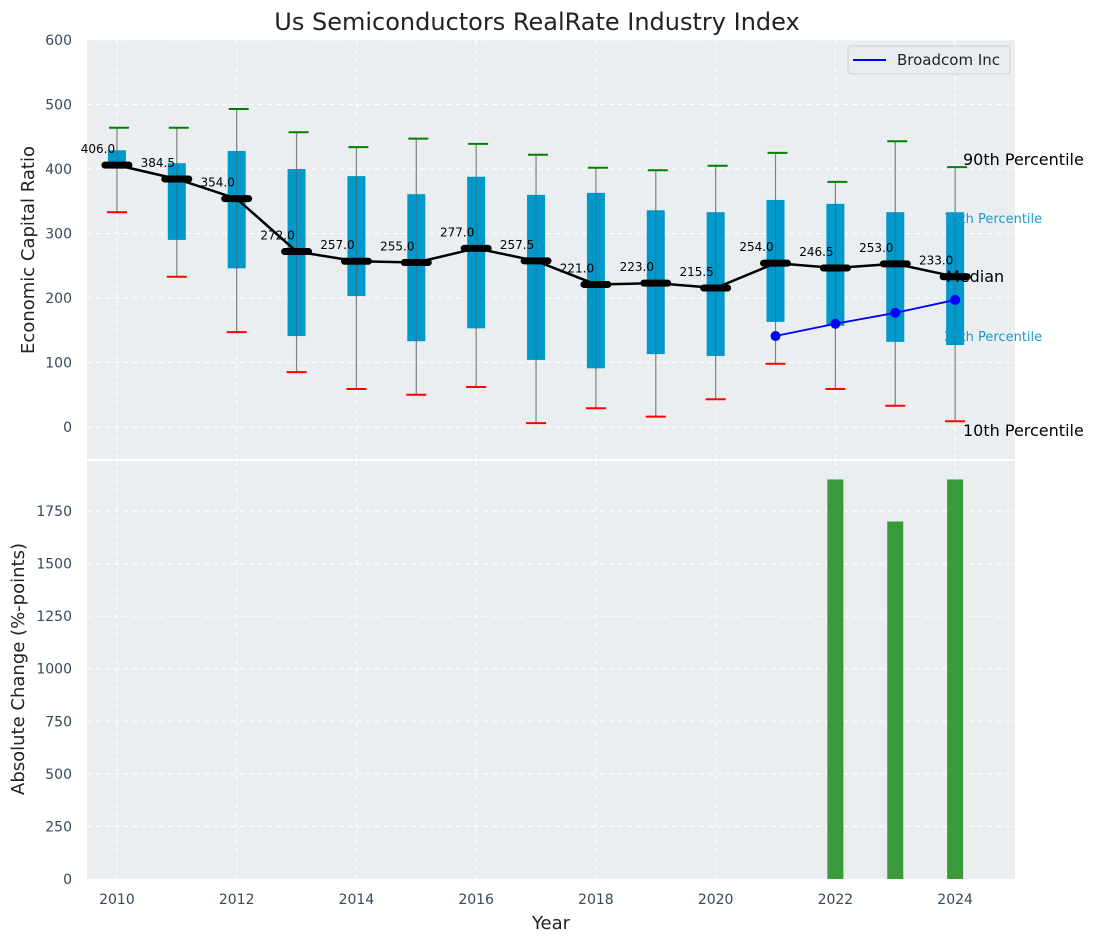 This screenshot has width=1098, height=942. I want to click on median-value-label: 246.5, so click(816, 252).